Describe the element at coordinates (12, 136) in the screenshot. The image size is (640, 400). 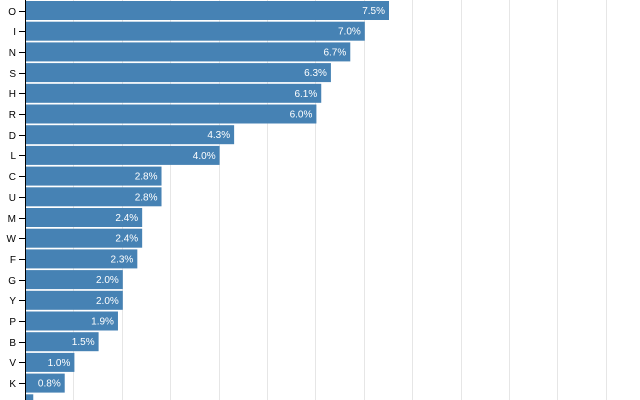
I see `y-tick-label: D` at that location.